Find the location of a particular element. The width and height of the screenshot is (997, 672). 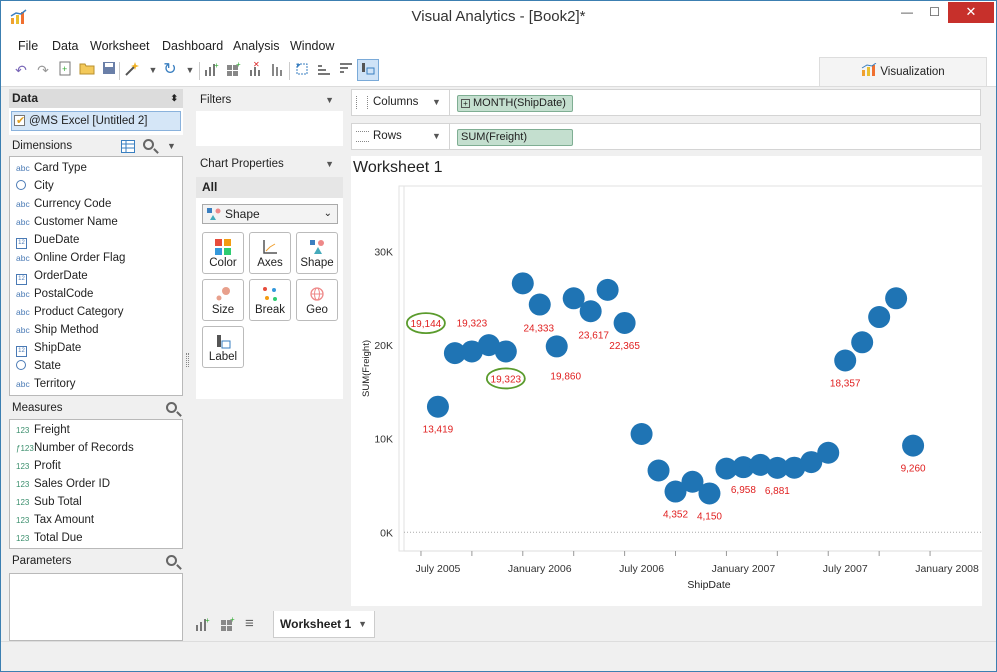

new-dashboard-tab-icon: + is located at coordinates (229, 624).